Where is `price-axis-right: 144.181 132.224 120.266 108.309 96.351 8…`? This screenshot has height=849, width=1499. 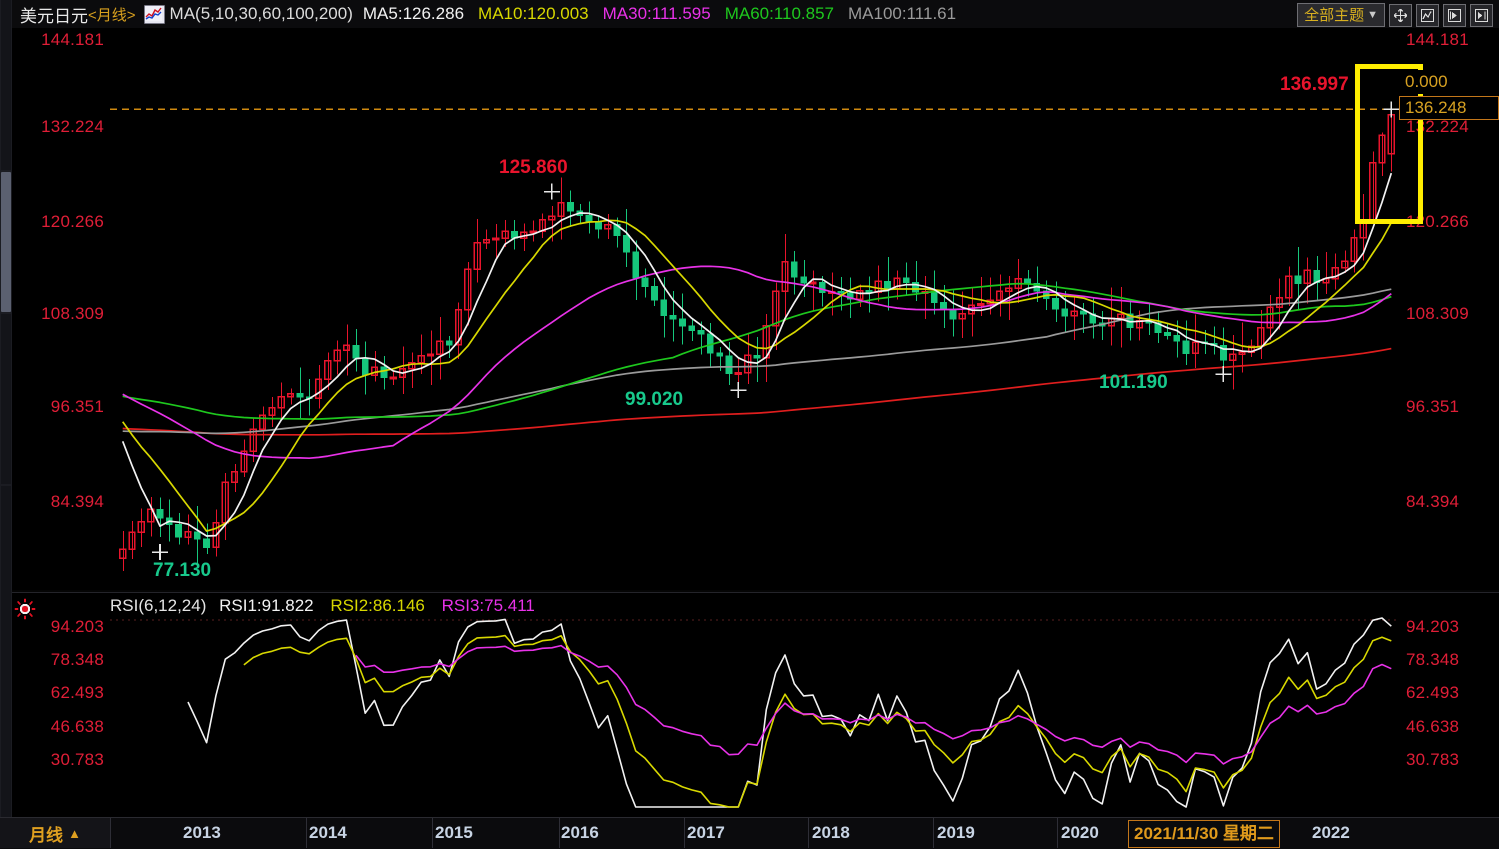
price-axis-right: 144.181 132.224 120.266 108.309 96.351 8… is located at coordinates (1449, 309).